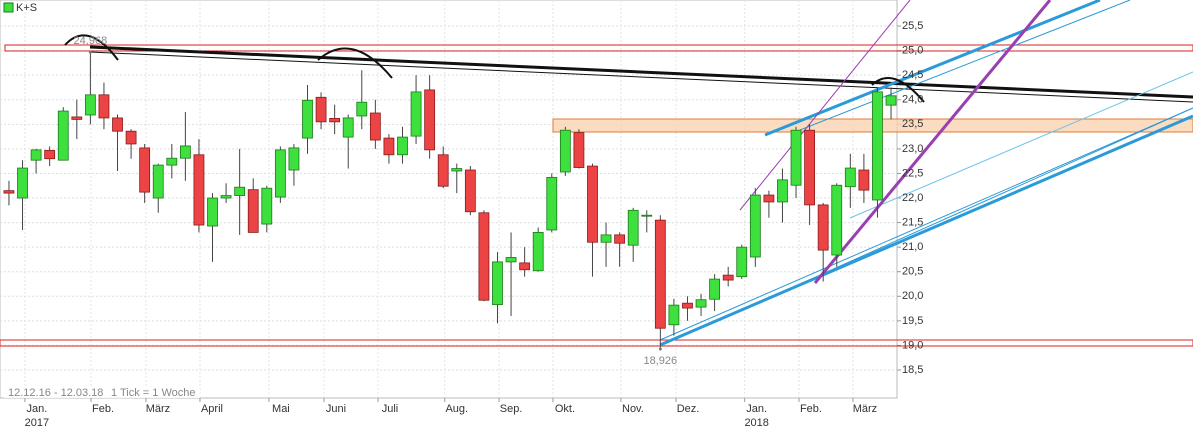  What do you see at coordinates (55, 393) in the screenshot?
I see `range-label: 12.12.16 - 12.03.18` at bounding box center [55, 393].